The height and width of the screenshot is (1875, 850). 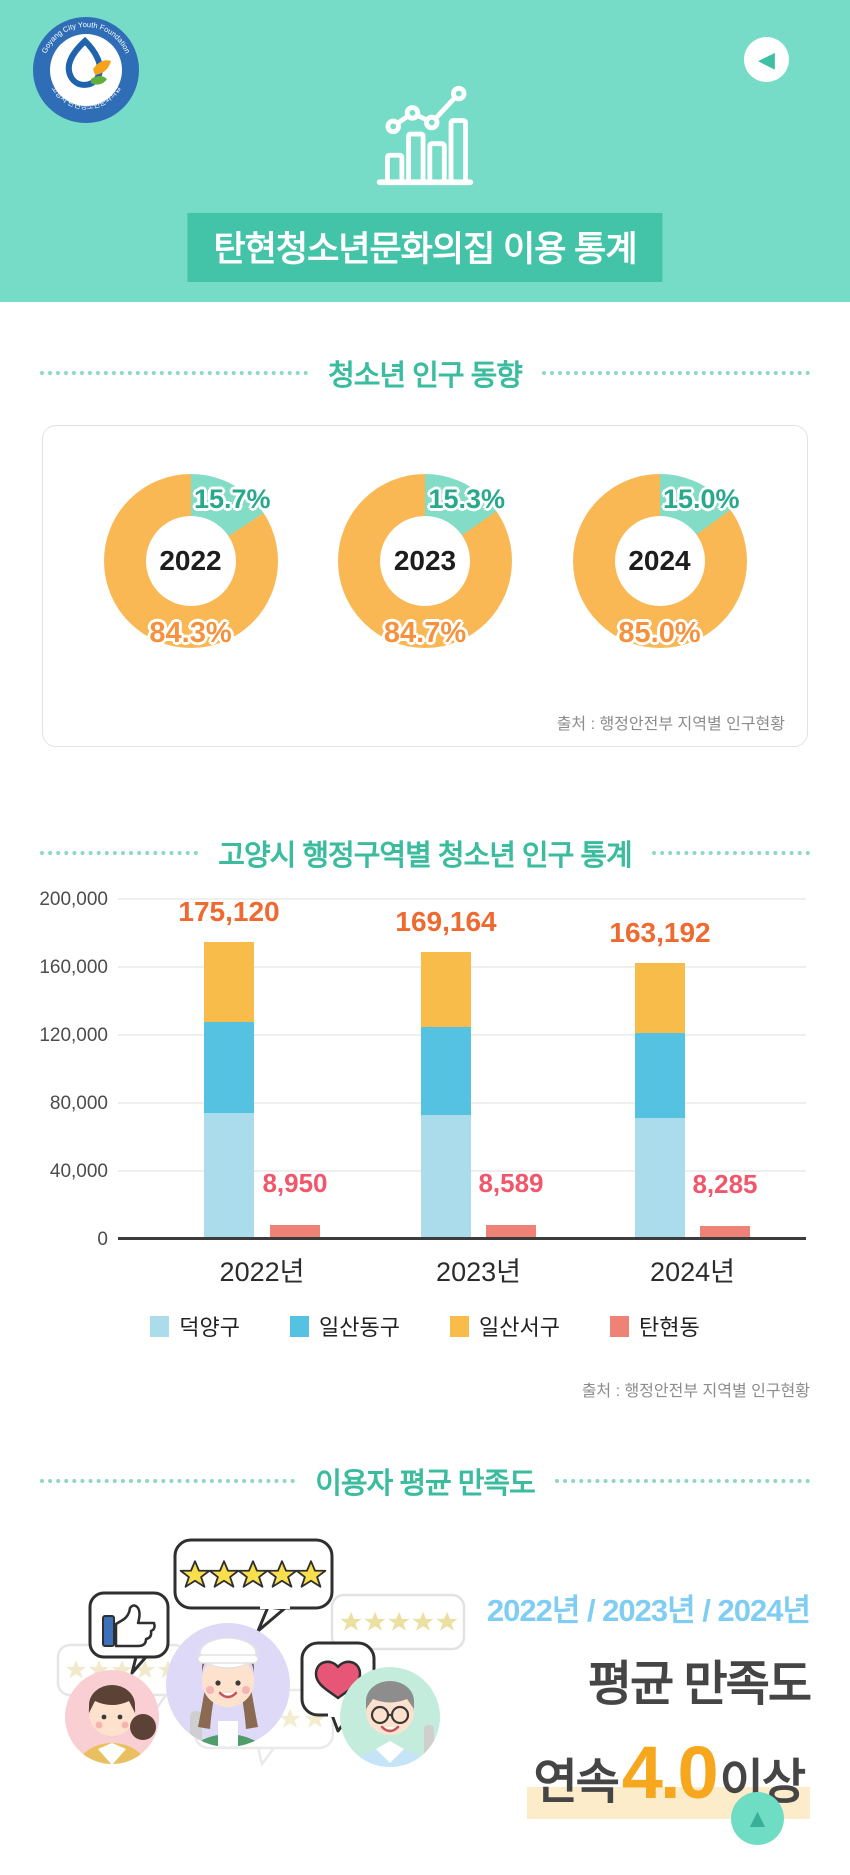 What do you see at coordinates (576, 1782) in the screenshot?
I see `score-prefix: 연속` at bounding box center [576, 1782].